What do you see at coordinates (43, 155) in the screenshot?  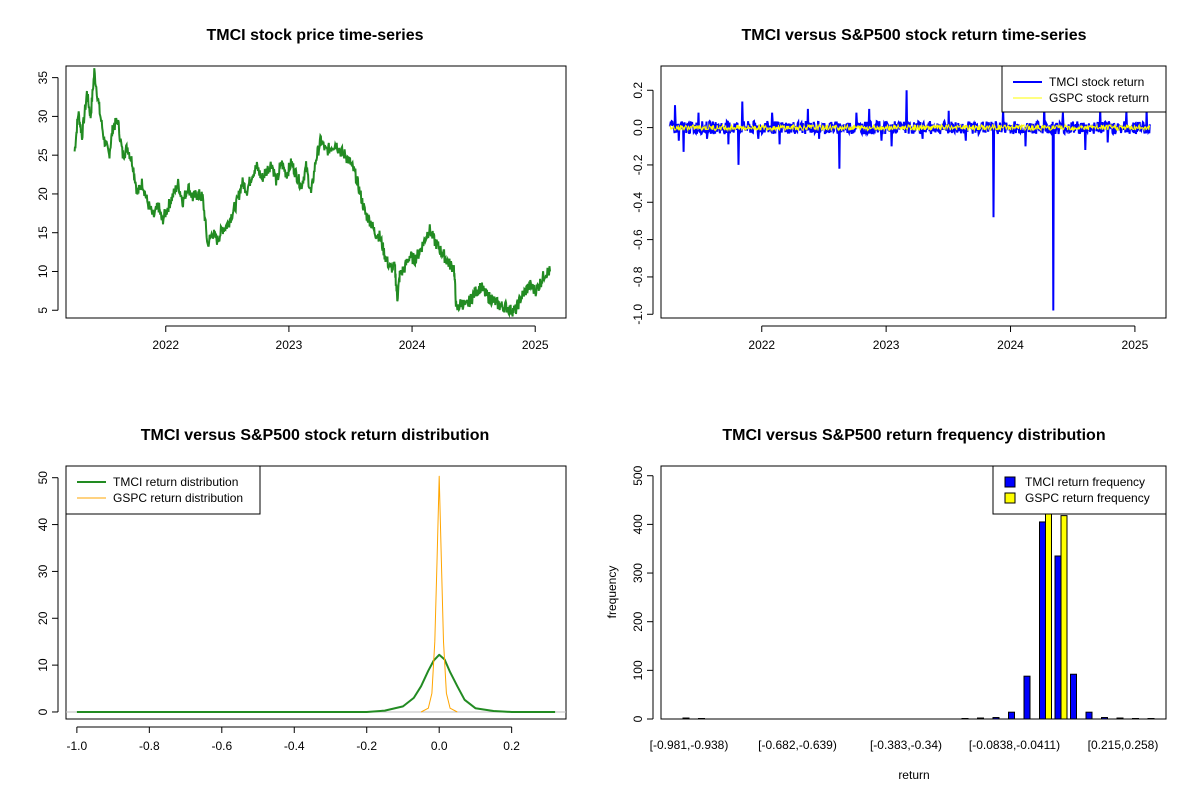 I see `y-tick-label: 25` at bounding box center [43, 155].